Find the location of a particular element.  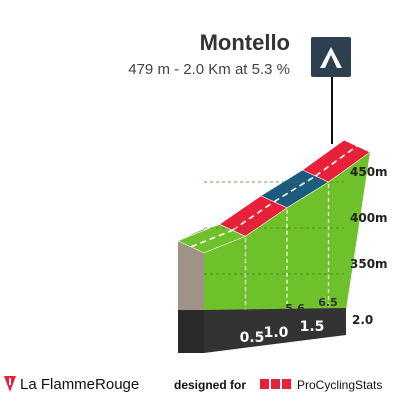

distance-band is located at coordinates (275, 330).